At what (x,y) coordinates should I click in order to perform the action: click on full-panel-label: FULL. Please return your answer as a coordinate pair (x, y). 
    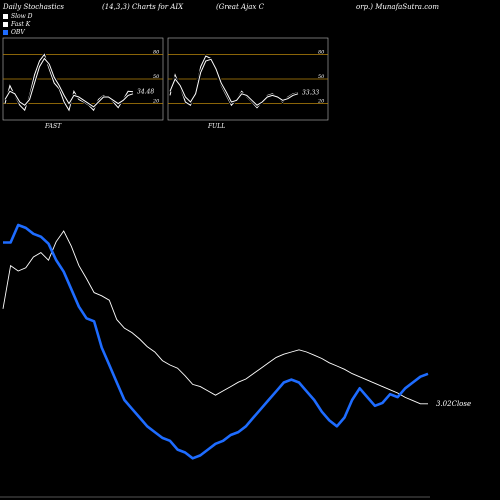
    Looking at the image, I should click on (216, 126).